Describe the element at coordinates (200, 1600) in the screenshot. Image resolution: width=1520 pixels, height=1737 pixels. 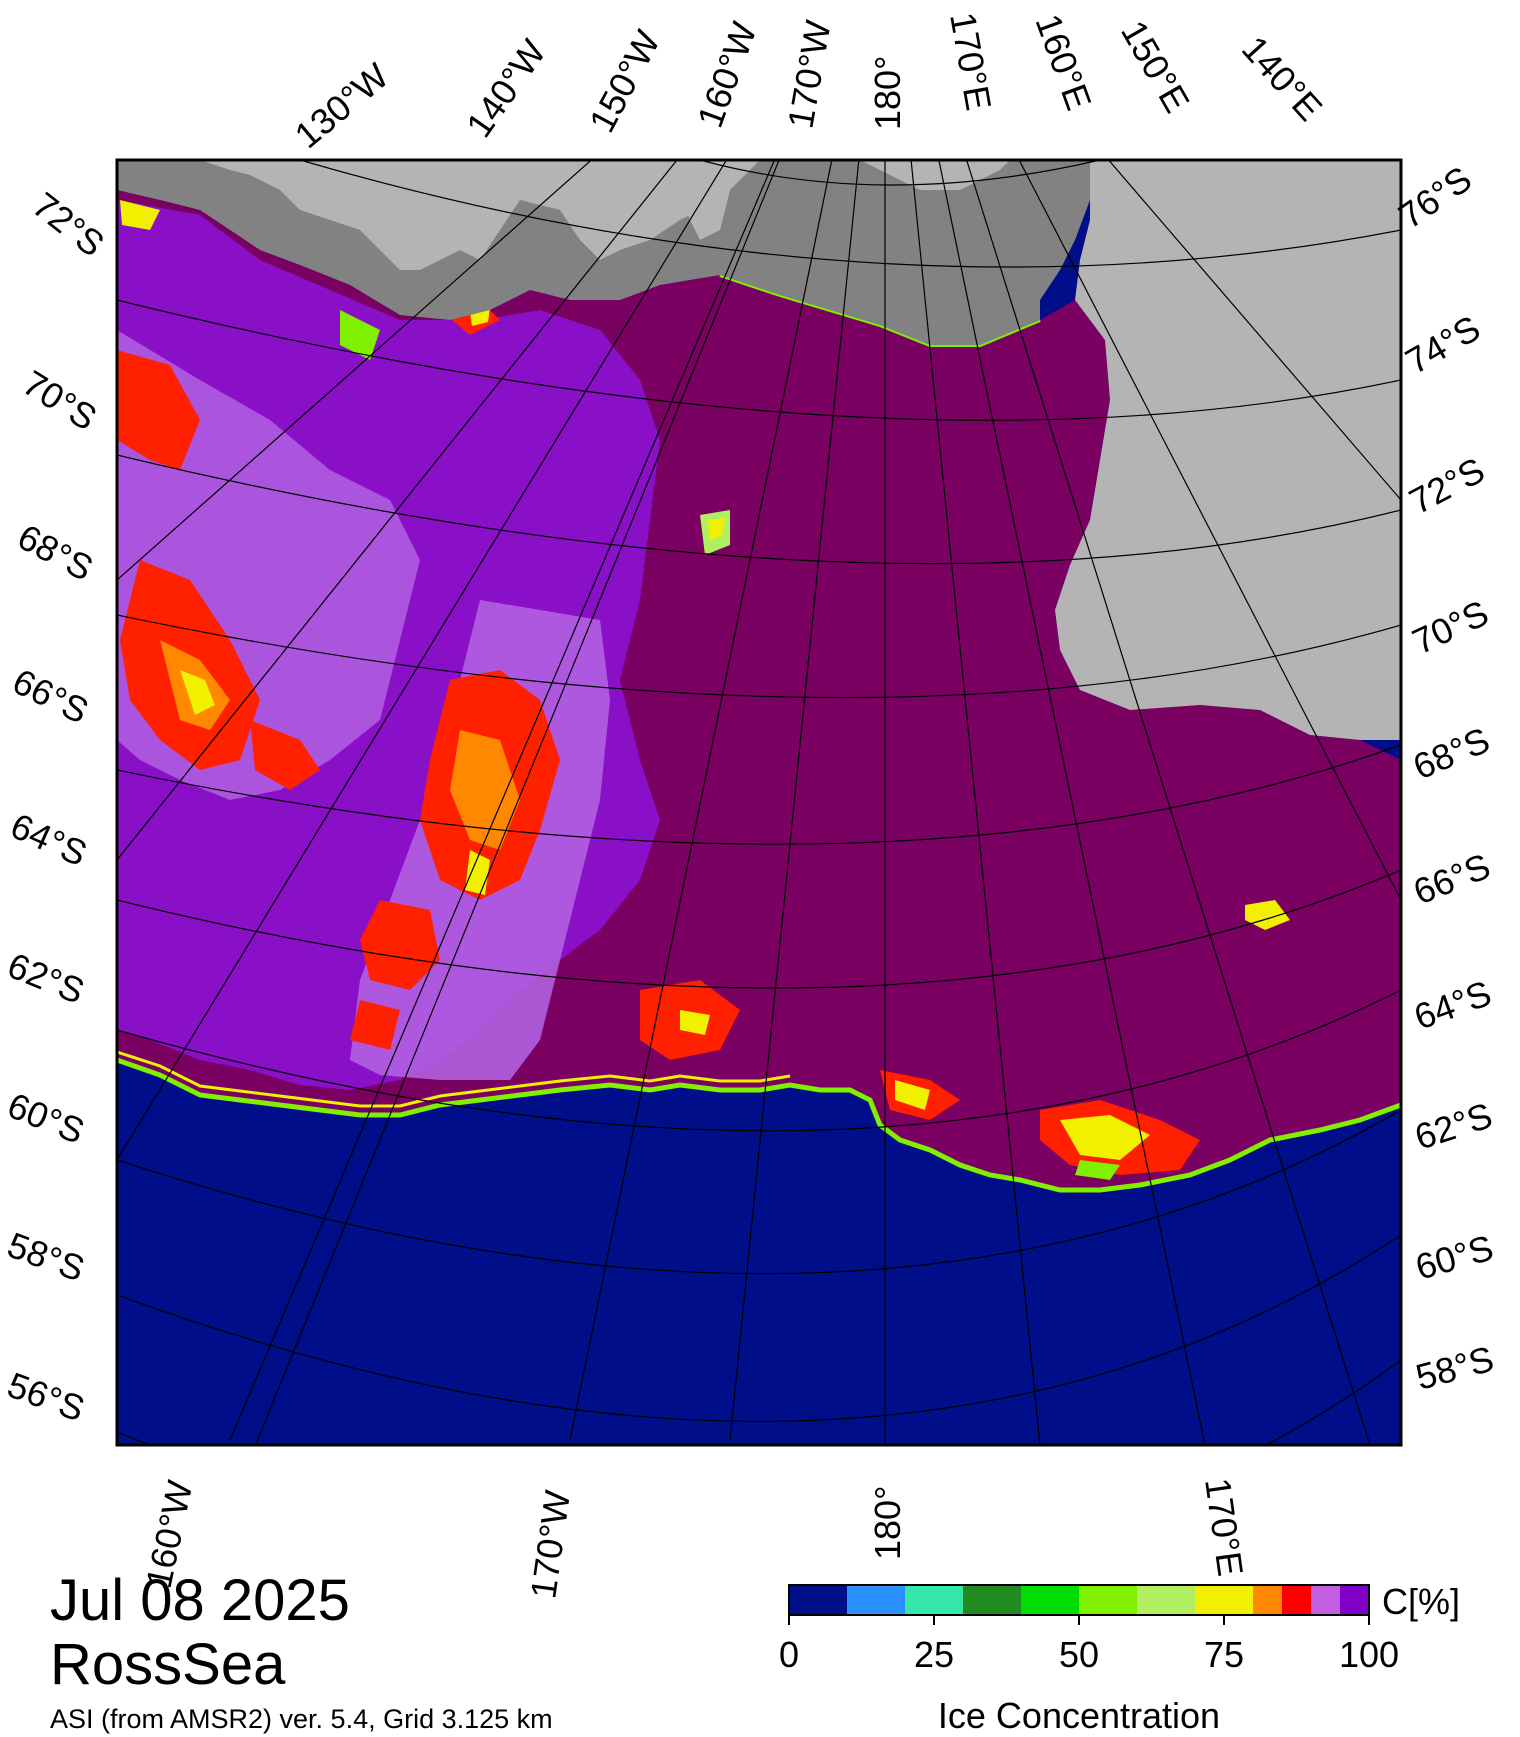
I see `map-date: Jul 08 2025` at that location.